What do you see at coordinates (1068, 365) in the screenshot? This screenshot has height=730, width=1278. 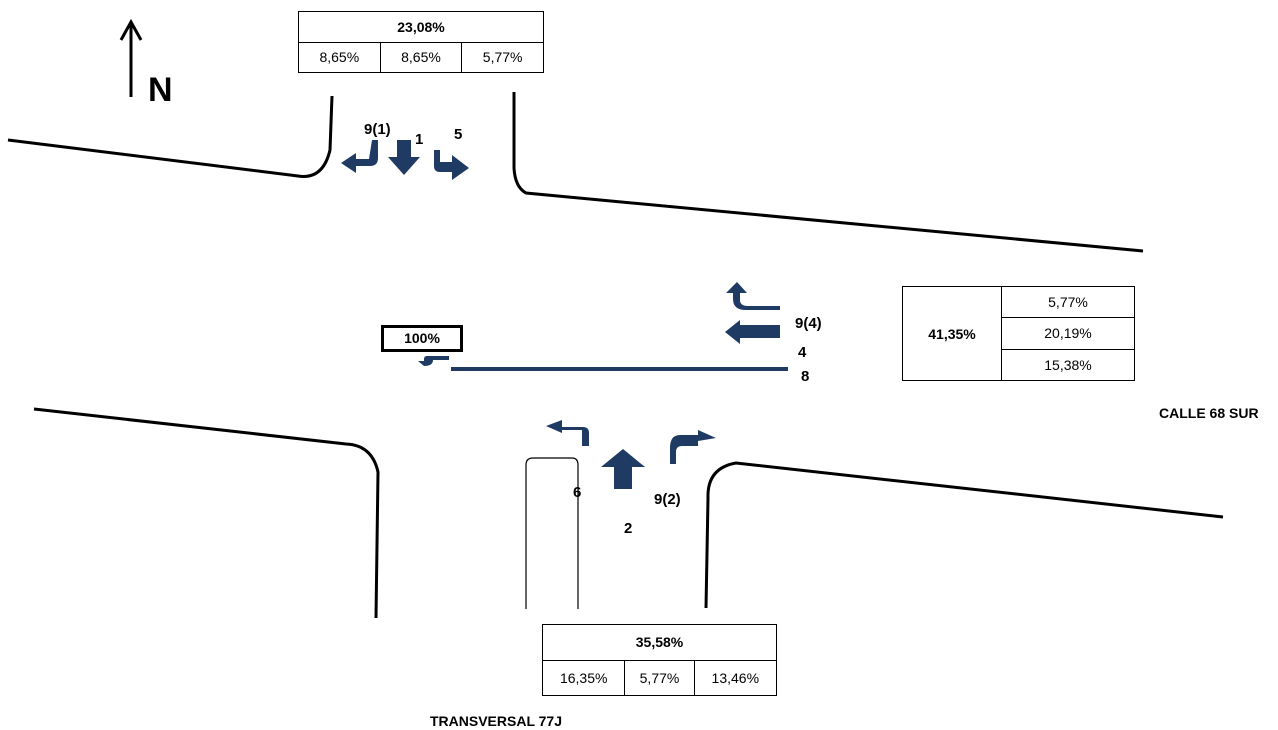 I see `east-part: 15,38%` at bounding box center [1068, 365].